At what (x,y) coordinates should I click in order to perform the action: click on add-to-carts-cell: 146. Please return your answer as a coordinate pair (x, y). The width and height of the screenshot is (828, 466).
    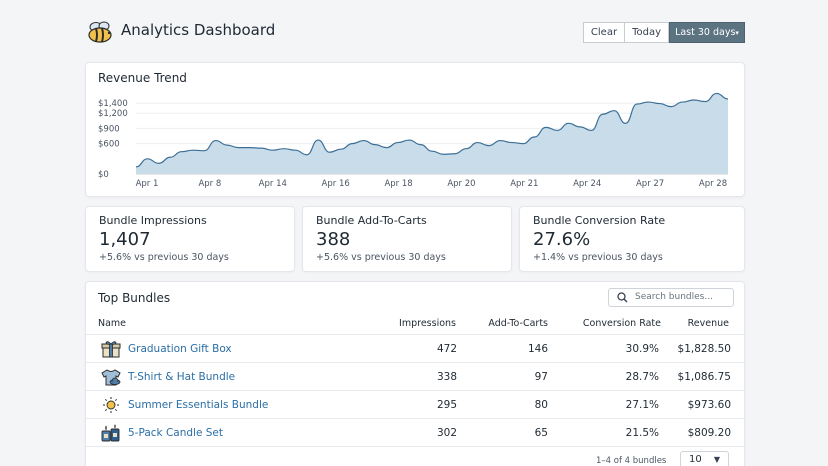
    Looking at the image, I should click on (537, 349).